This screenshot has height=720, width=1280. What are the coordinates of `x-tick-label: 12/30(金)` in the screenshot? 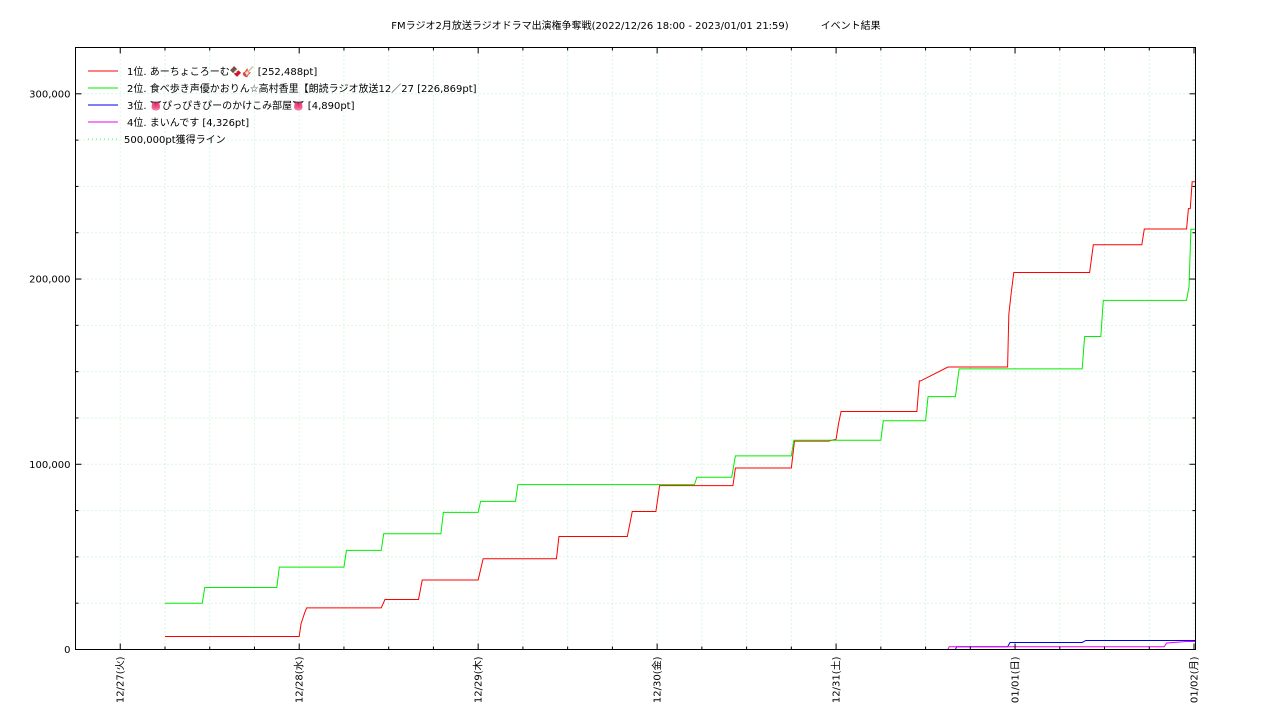 It's located at (657, 679).